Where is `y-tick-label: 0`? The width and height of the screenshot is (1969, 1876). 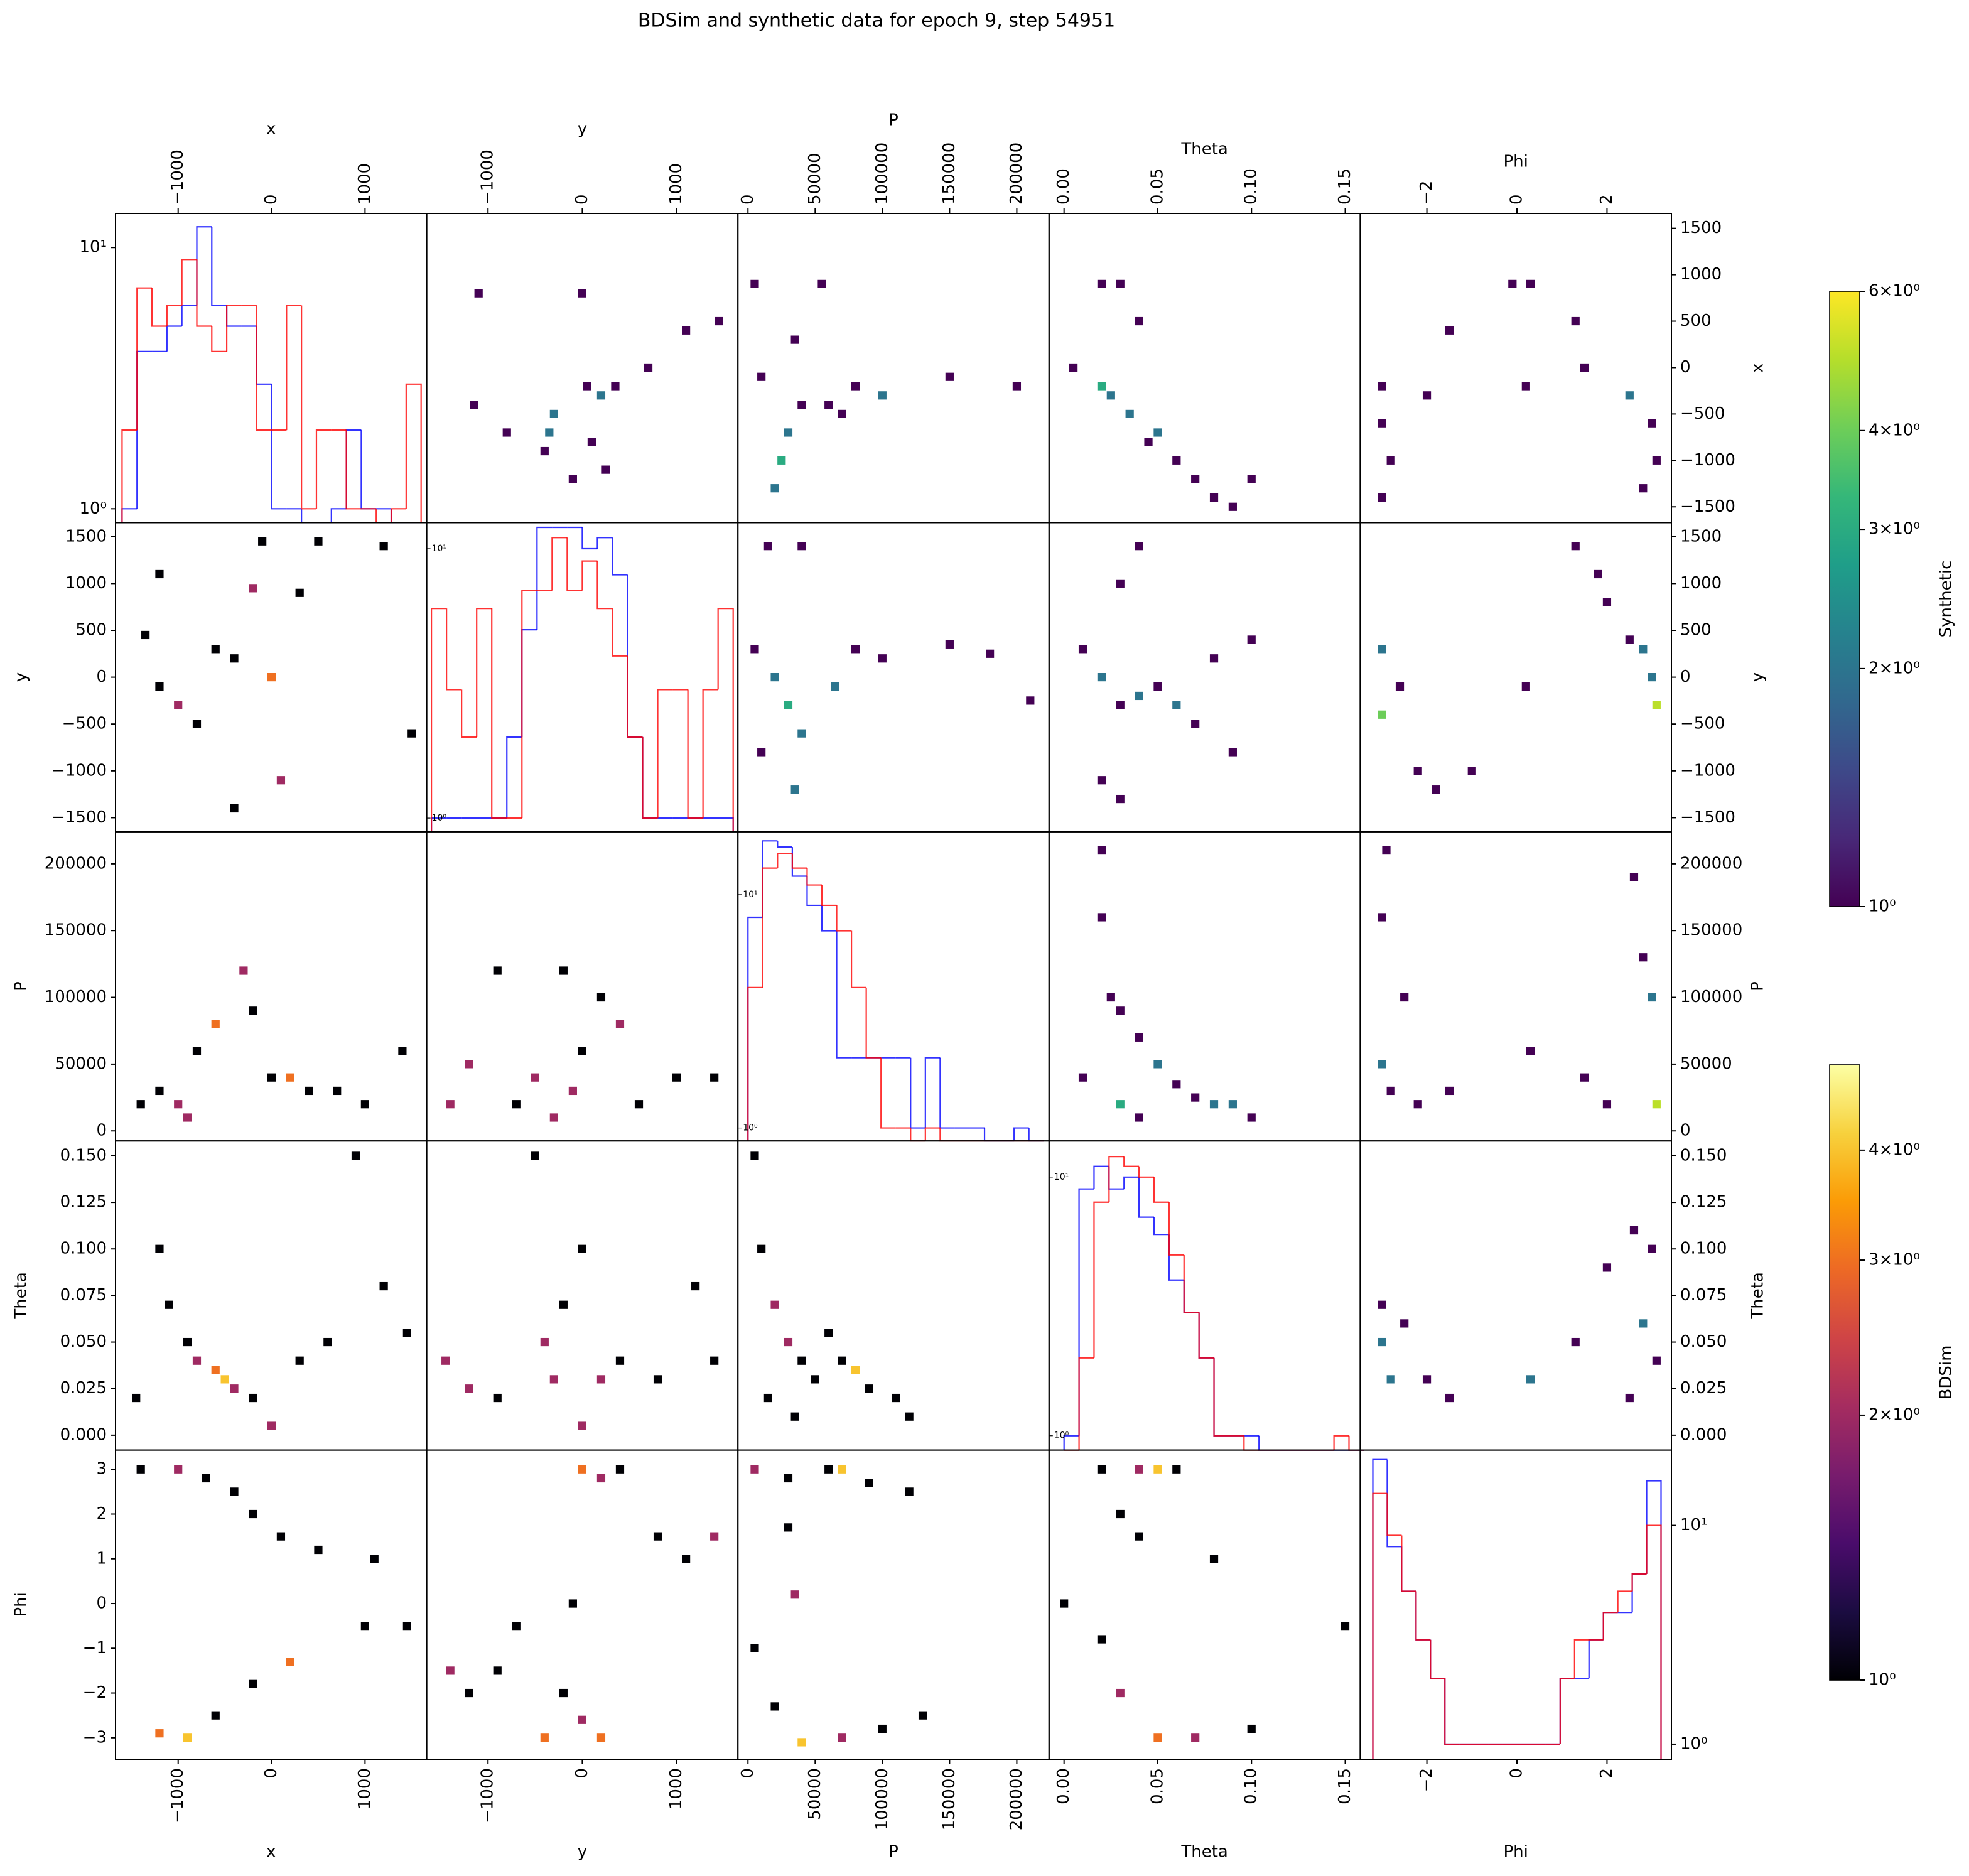 y-tick-label: 0 is located at coordinates (101, 1603).